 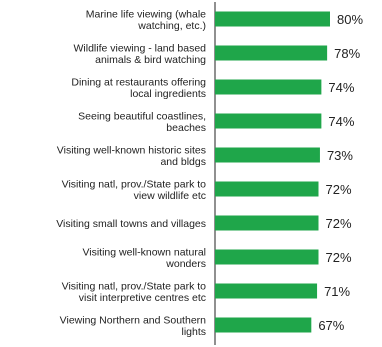 What do you see at coordinates (341, 87) in the screenshot?
I see `value-label-2: 74%` at bounding box center [341, 87].